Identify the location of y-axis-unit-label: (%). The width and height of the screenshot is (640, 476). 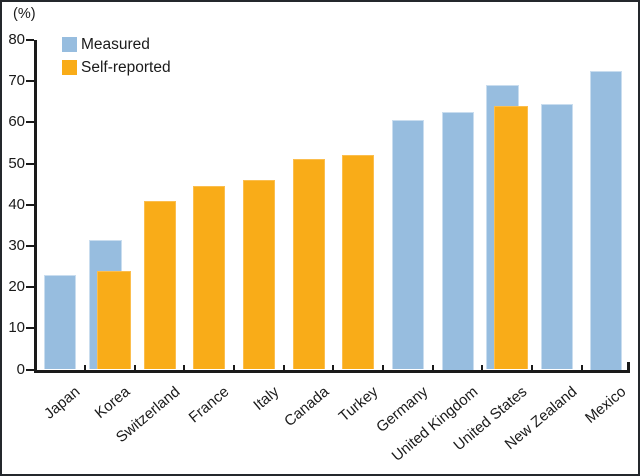
(24, 14).